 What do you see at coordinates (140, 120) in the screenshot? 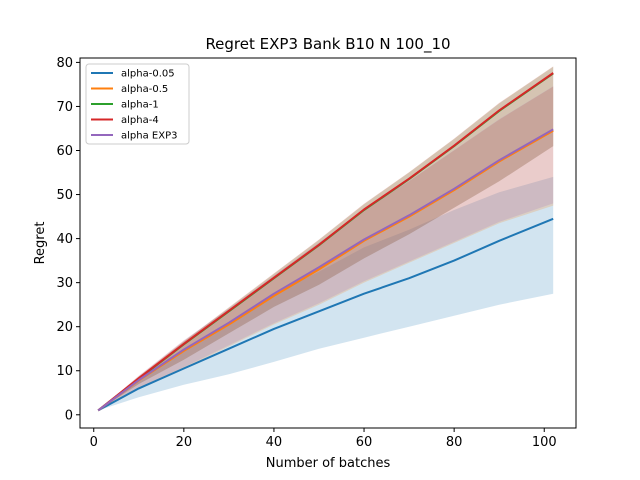
I see `legend-label-alpha-4: alpha-4` at bounding box center [140, 120].